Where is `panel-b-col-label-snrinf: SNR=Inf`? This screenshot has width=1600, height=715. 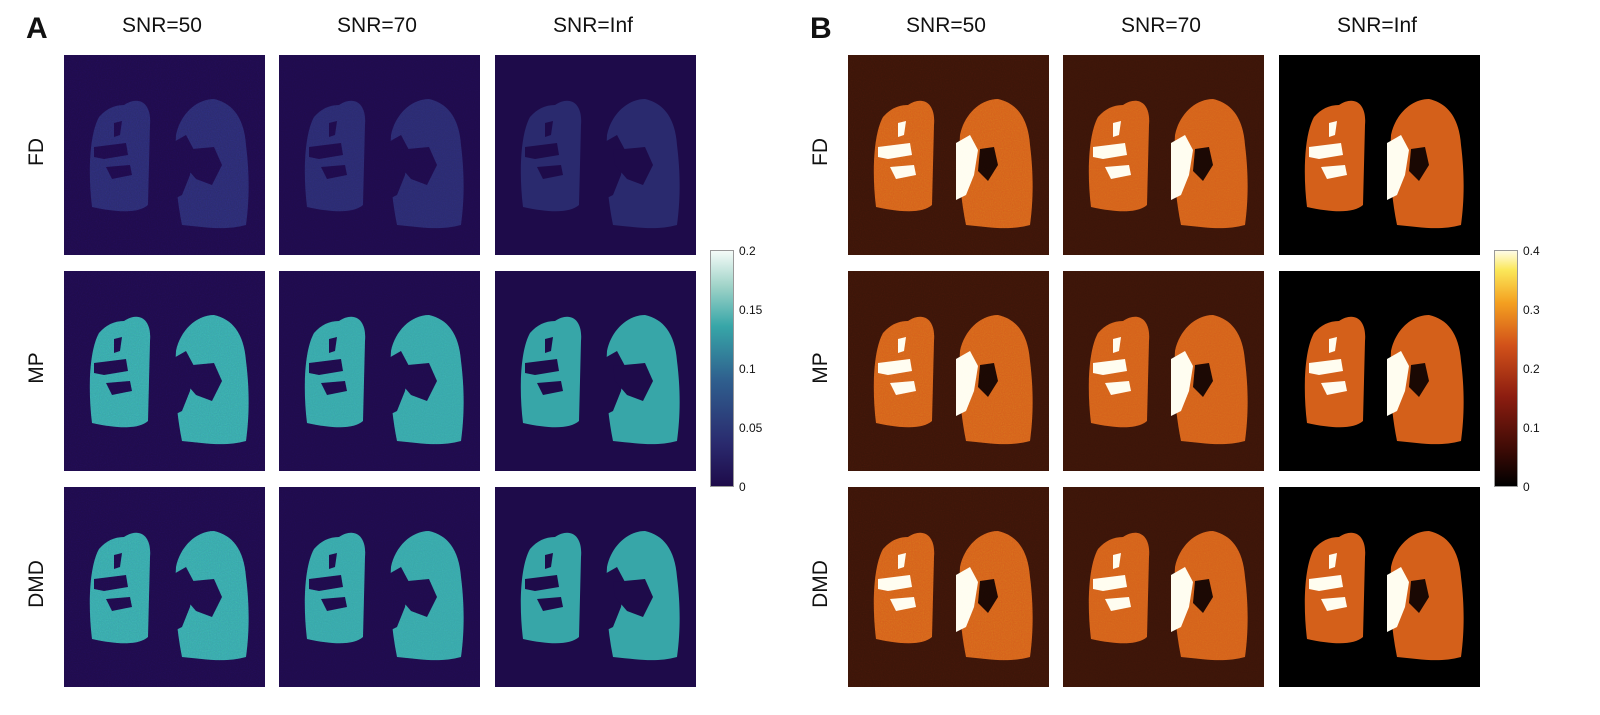
panel-b-col-label-snrinf: SNR=Inf is located at coordinates (1377, 25).